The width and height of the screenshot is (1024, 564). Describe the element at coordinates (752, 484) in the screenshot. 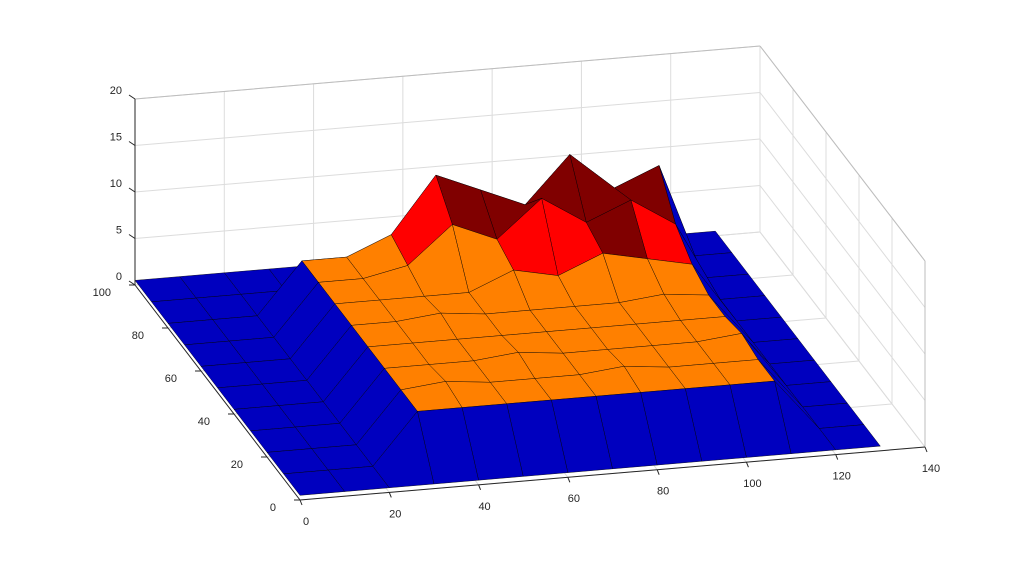

I see `x-tick-label: 100` at that location.